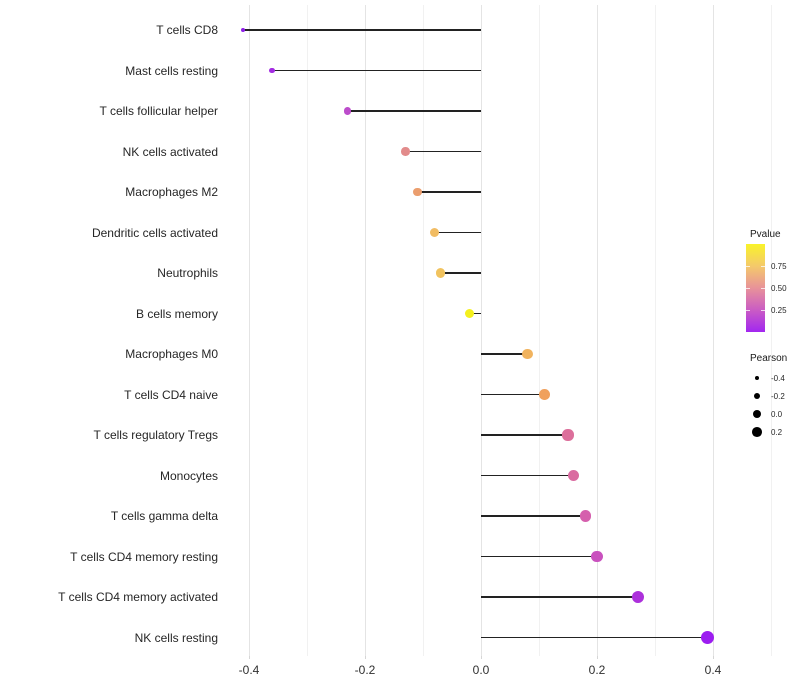 This screenshot has height=700, width=800. What do you see at coordinates (176, 637) in the screenshot?
I see `row-label: NK cells resting` at bounding box center [176, 637].